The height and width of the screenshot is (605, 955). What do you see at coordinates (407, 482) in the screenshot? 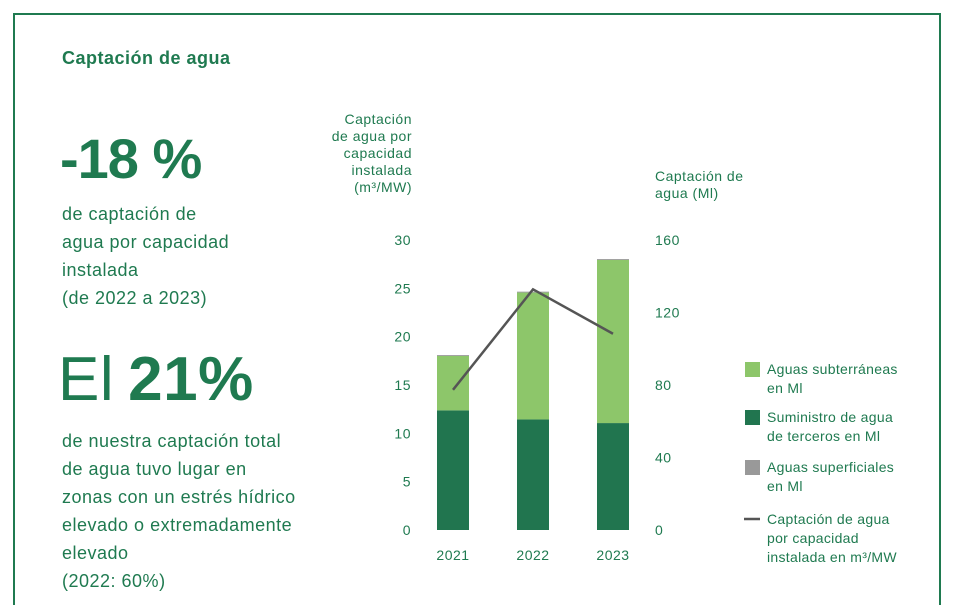
I see `y-tick-label: 5` at bounding box center [407, 482].